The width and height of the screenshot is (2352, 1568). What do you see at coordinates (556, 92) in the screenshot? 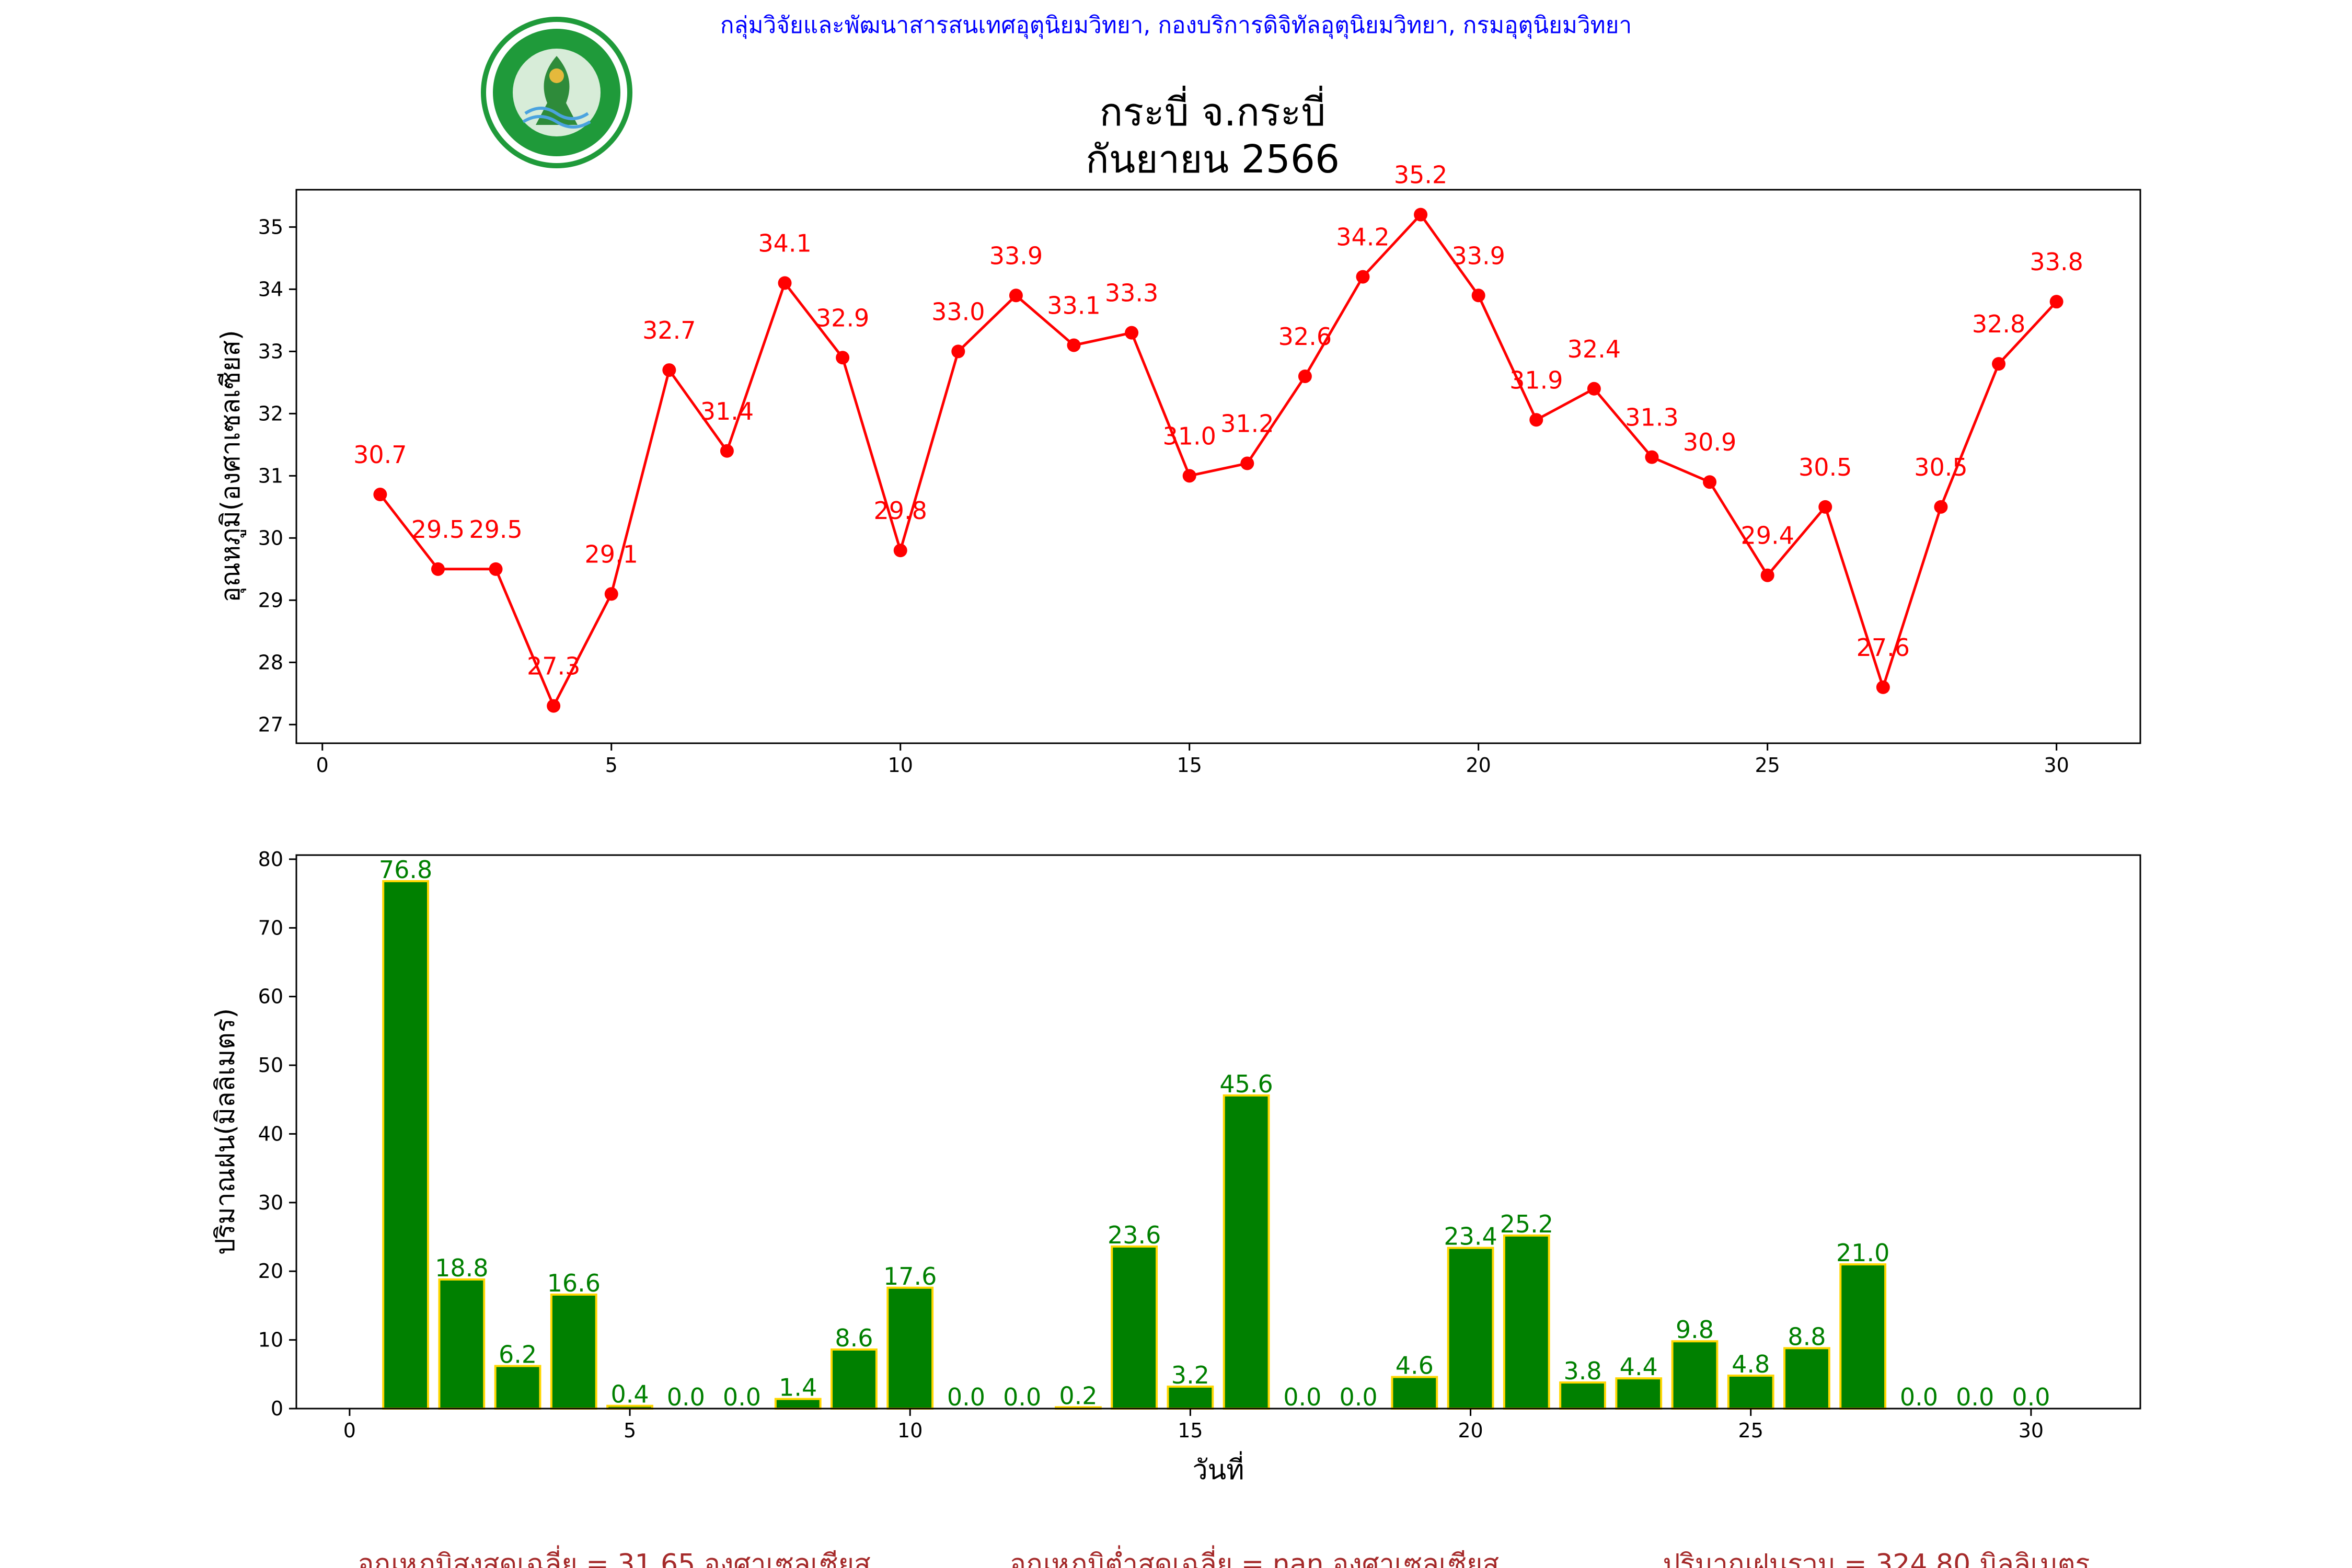
I see `department-logo` at bounding box center [556, 92].